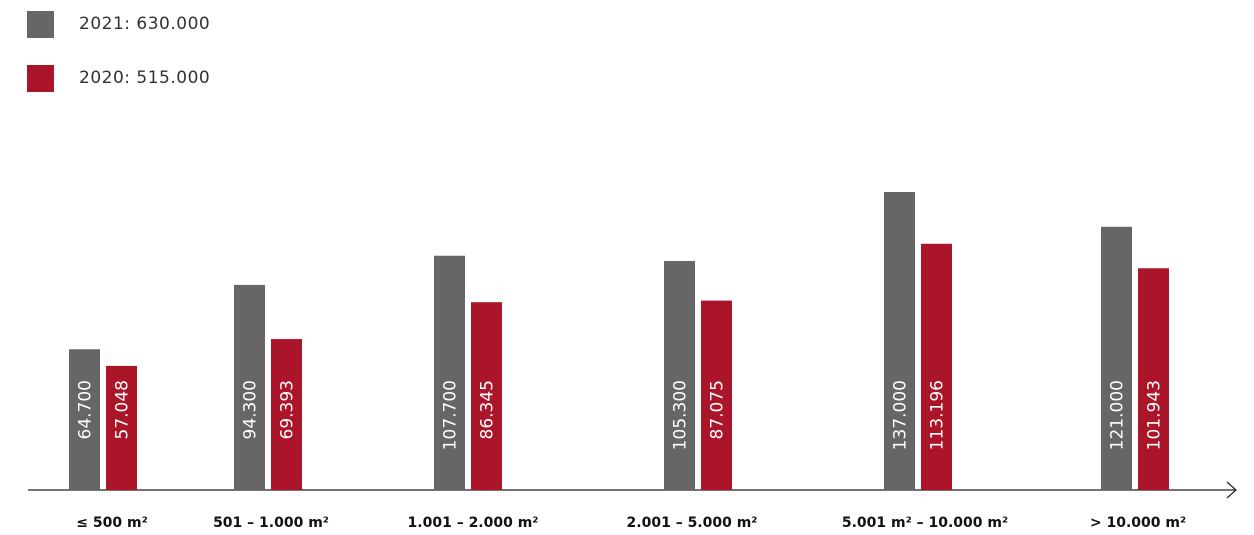  I want to click on legend: 2021: 630.000 2020: 515.000, so click(118, 64).